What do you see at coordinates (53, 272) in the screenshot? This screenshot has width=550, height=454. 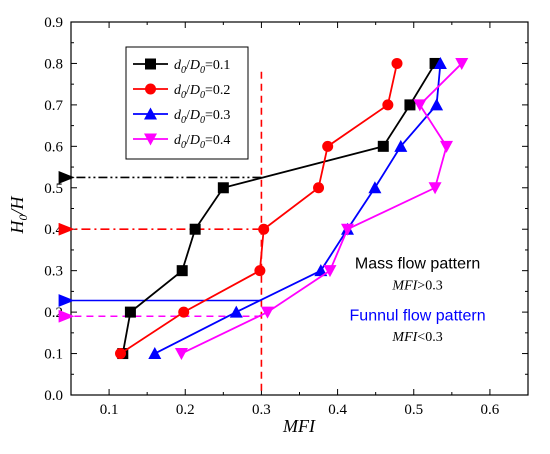 I see `y-tick-label: 0.3` at bounding box center [53, 272].